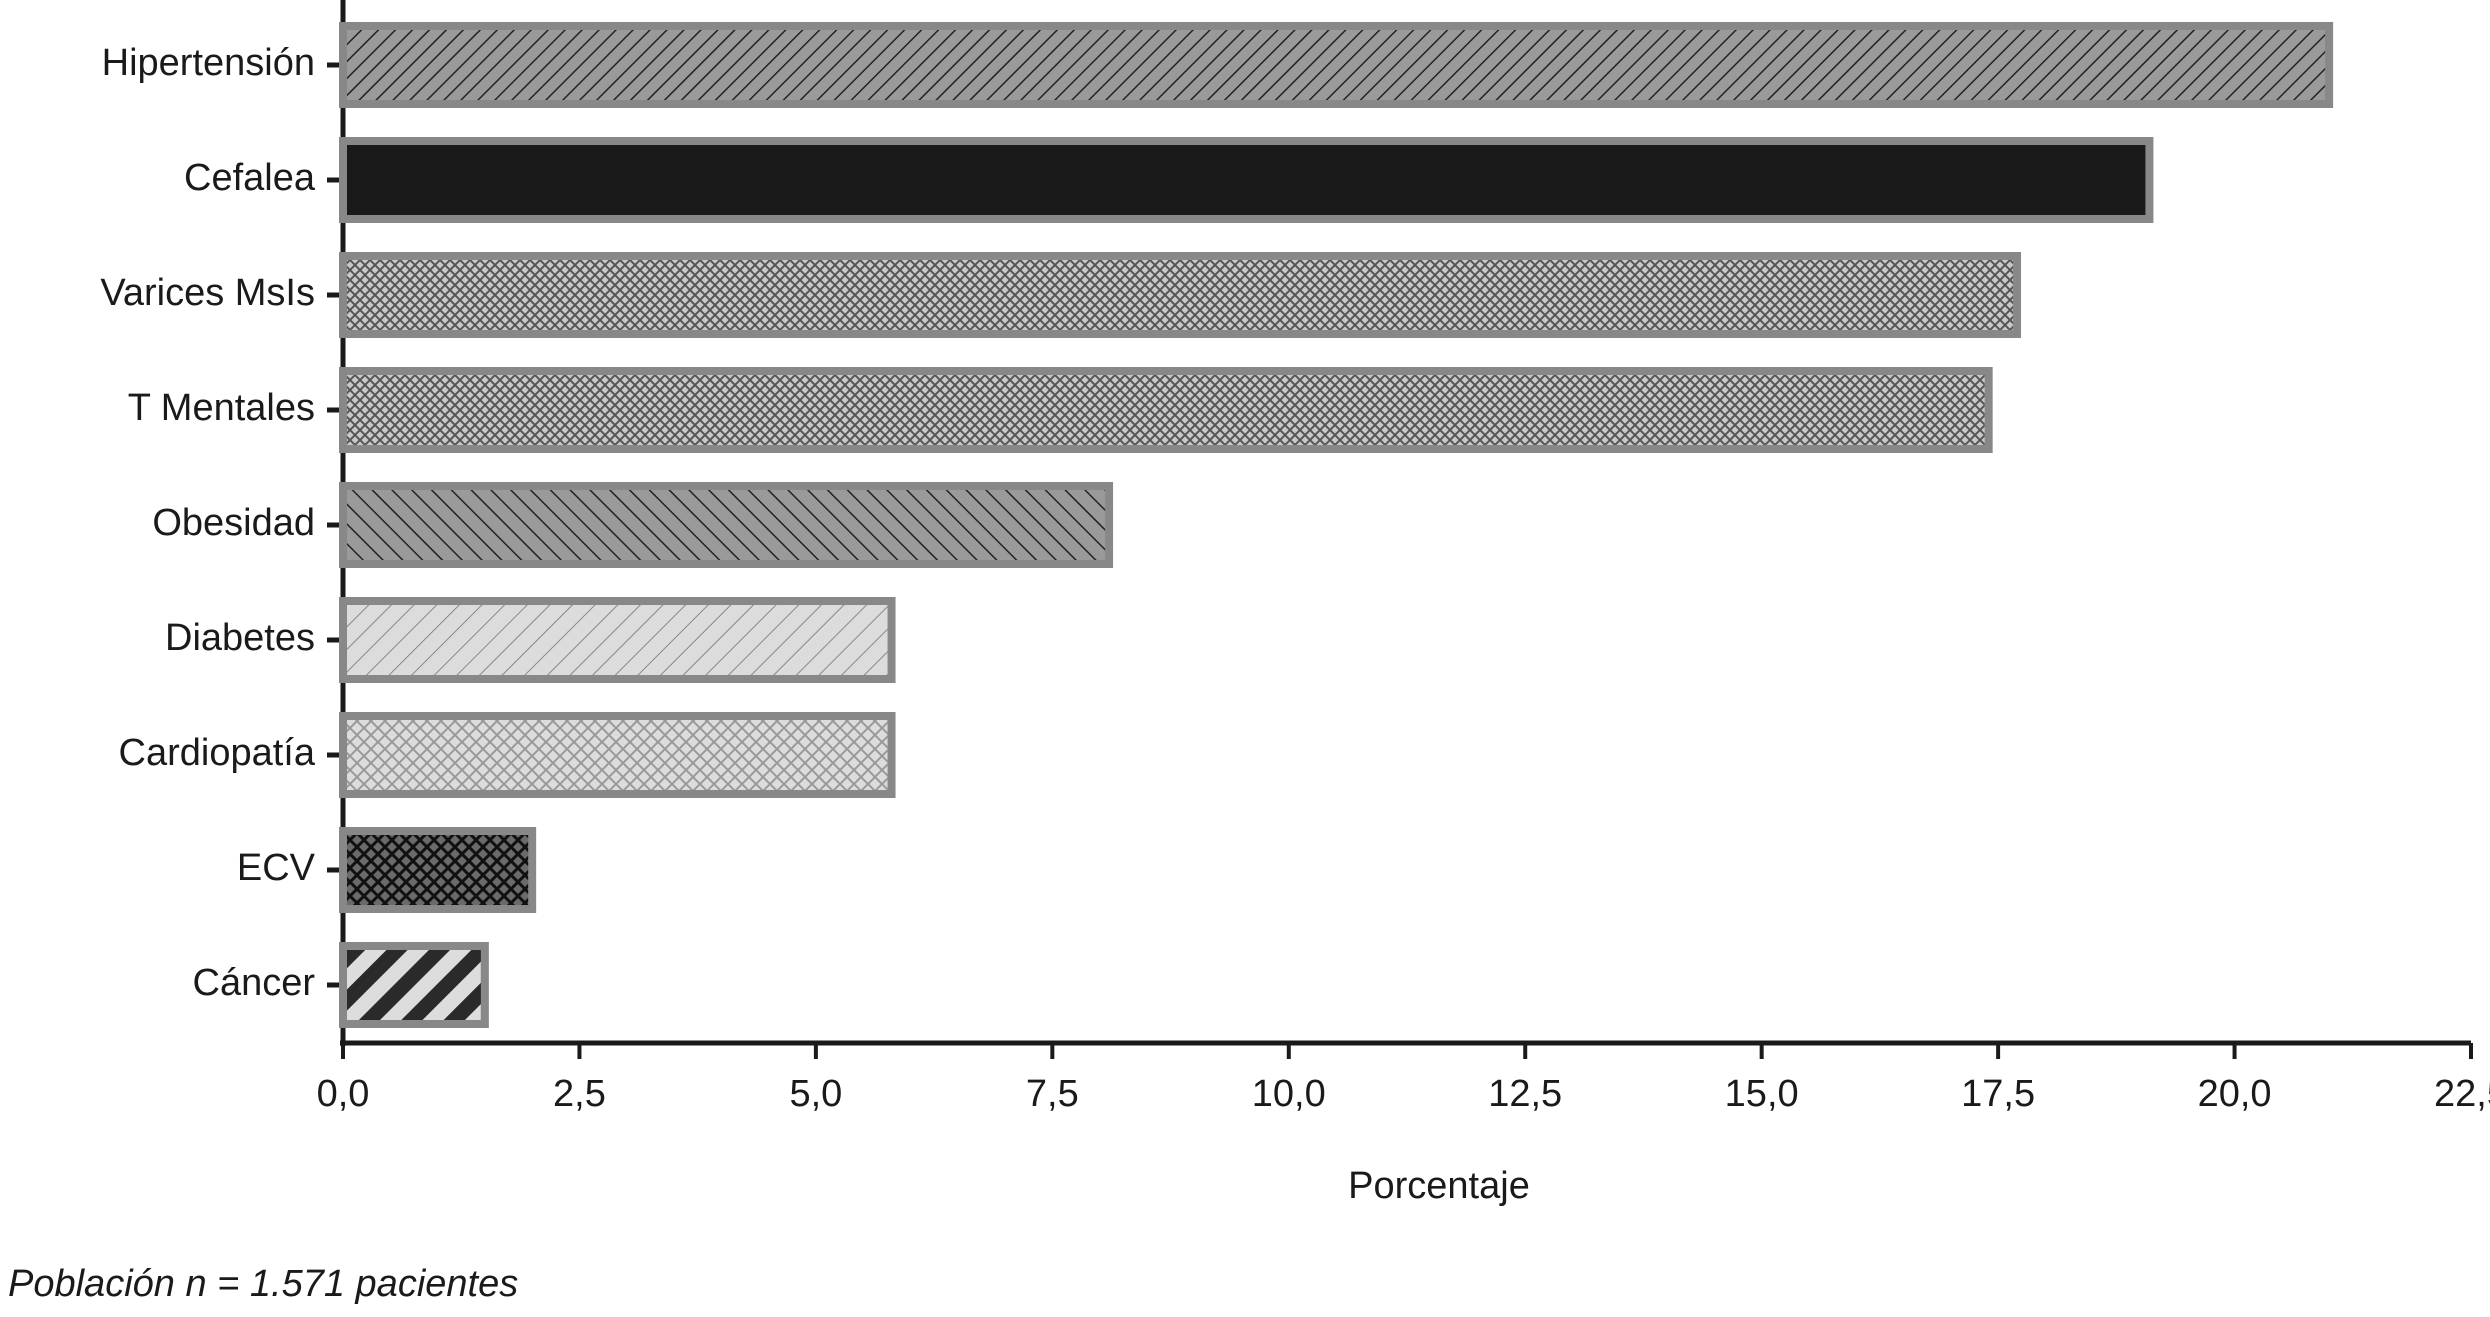  Describe the element at coordinates (343, 1094) in the screenshot. I see `x-tick-label: 0,0` at that location.